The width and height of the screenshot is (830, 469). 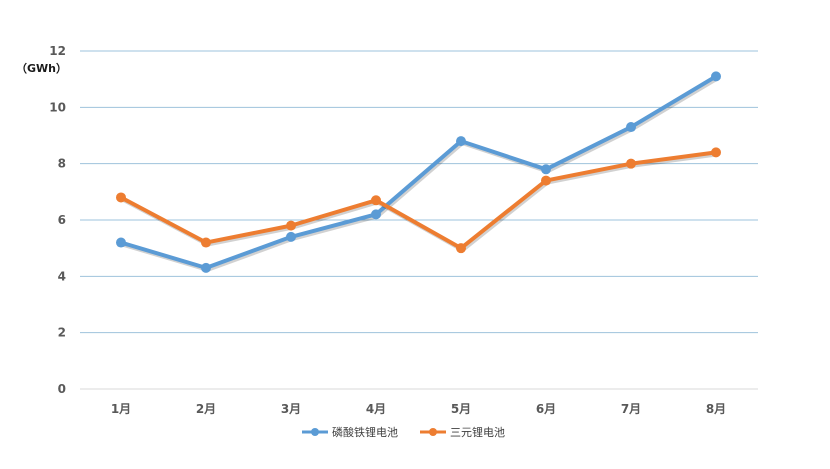 What do you see at coordinates (418, 409) in the screenshot?
I see `x-axis-ticks: 1月 2月 3月 4月 5月 6月 7月 8月` at bounding box center [418, 409].